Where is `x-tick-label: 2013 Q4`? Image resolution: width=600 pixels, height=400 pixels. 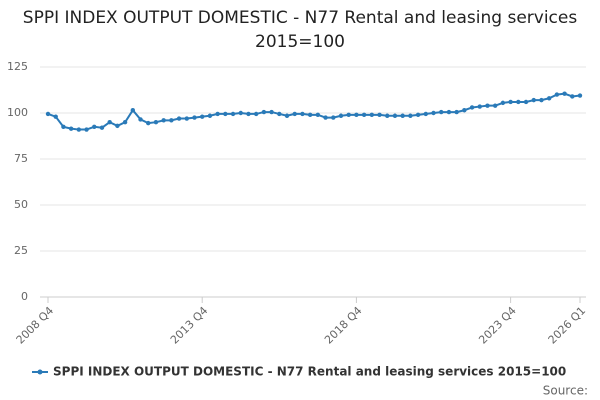
x-tick-label: 2013 Q4 is located at coordinates (189, 325).